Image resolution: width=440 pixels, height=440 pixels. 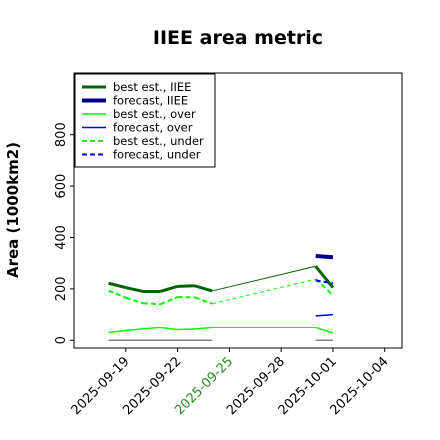 I want to click on series-segment-forecast-under, so click(x=324, y=282).